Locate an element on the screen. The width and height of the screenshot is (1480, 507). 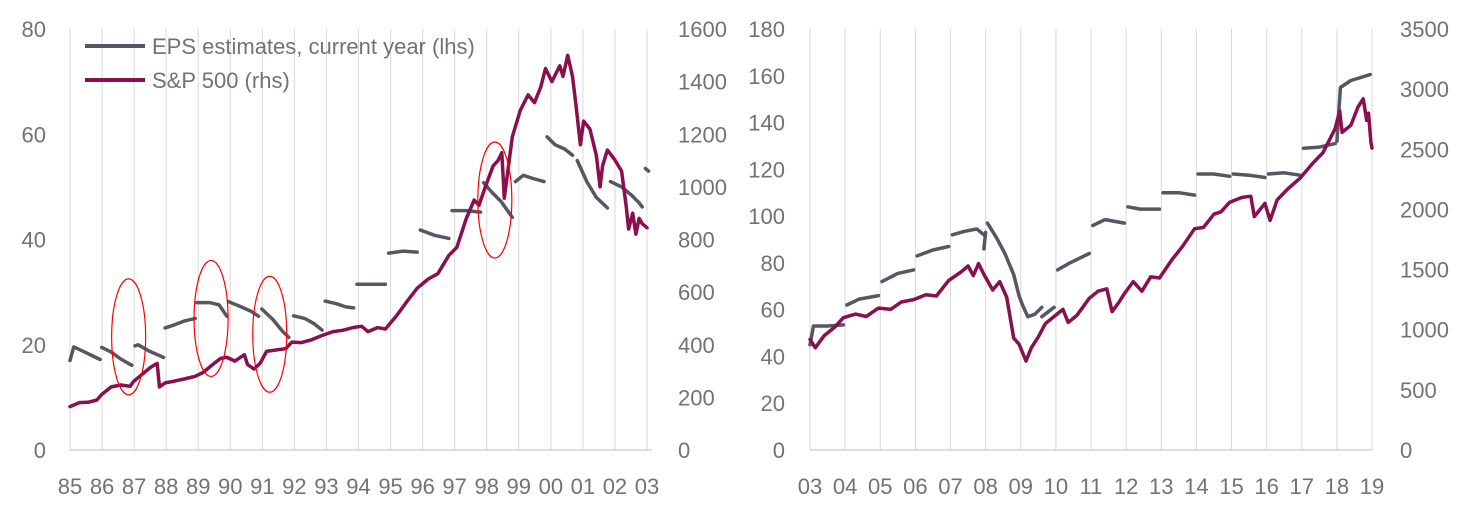
y-right-tick-label: 1500 is located at coordinates (1424, 270).